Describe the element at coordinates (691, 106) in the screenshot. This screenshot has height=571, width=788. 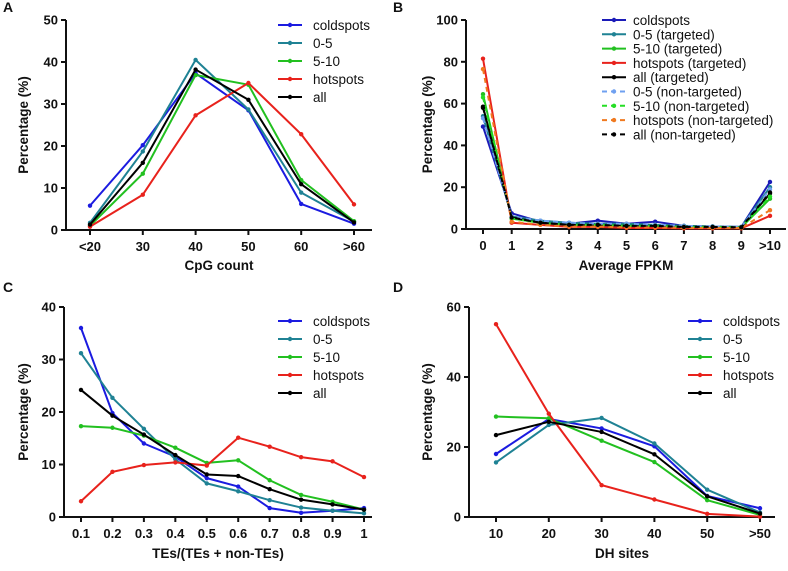
I see `legend-label: 5-10 (non-targeted)` at that location.